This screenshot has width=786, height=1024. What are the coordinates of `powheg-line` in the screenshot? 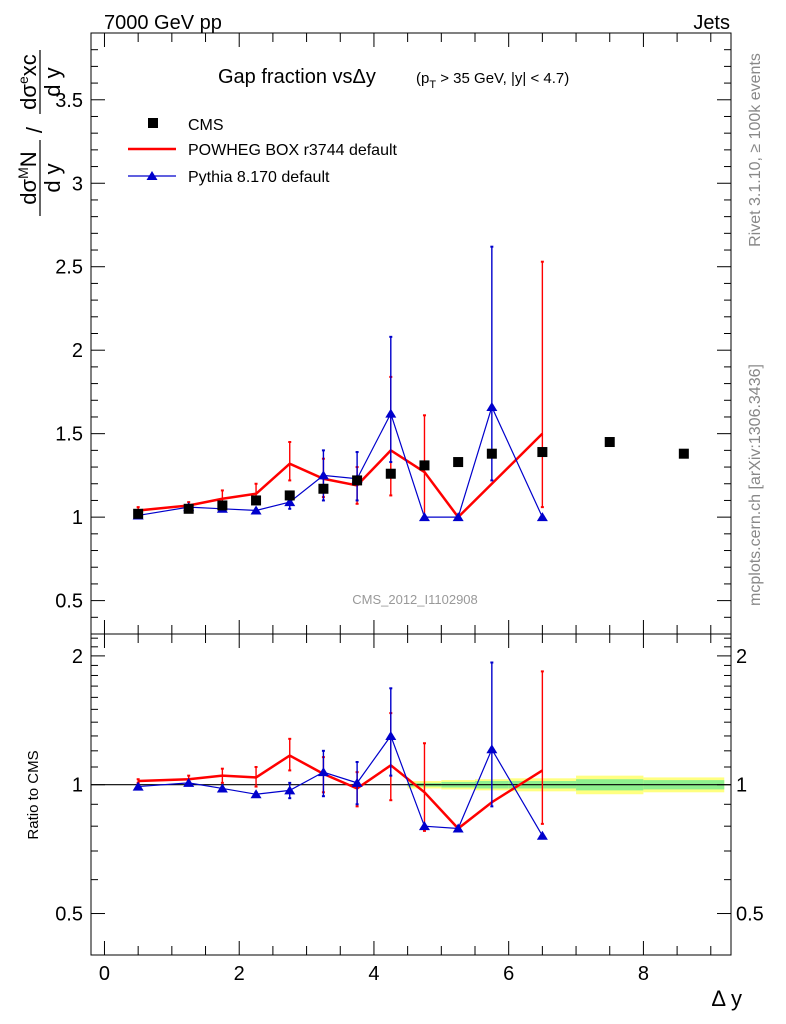 It's located at (341, 476).